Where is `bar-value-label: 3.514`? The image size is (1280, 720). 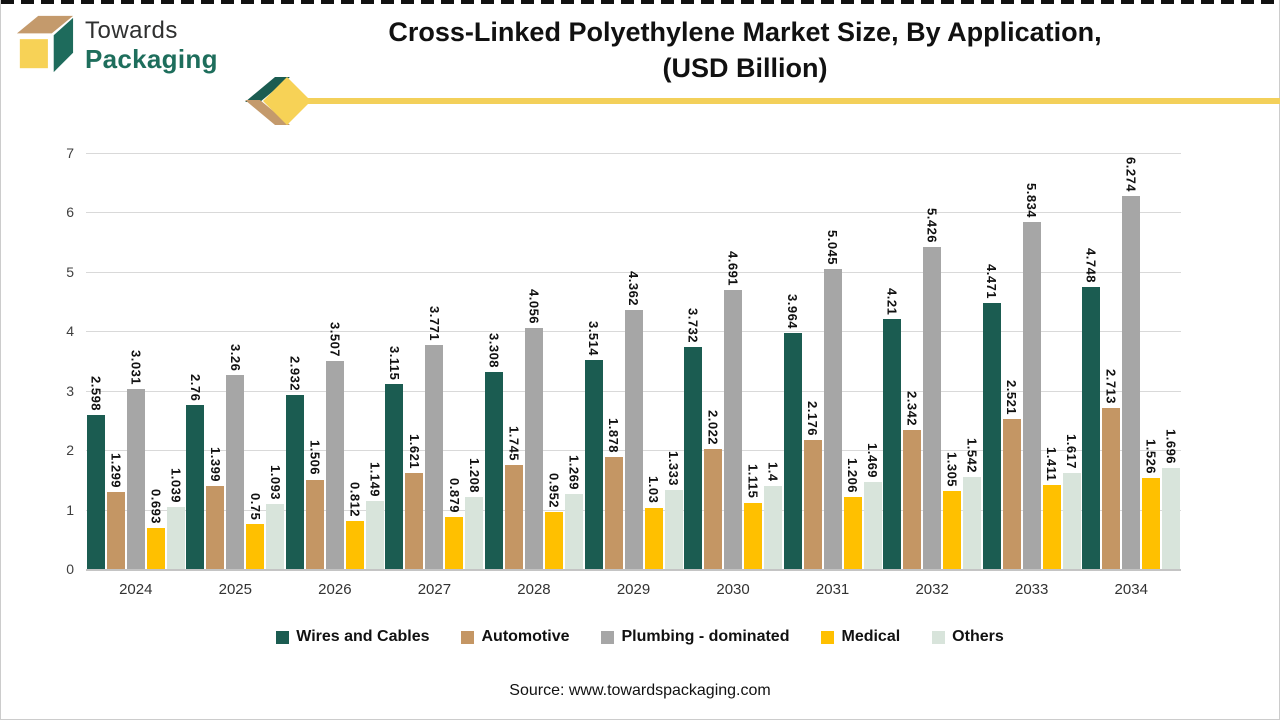
bar-value-label: 3.514 is located at coordinates (593, 339).